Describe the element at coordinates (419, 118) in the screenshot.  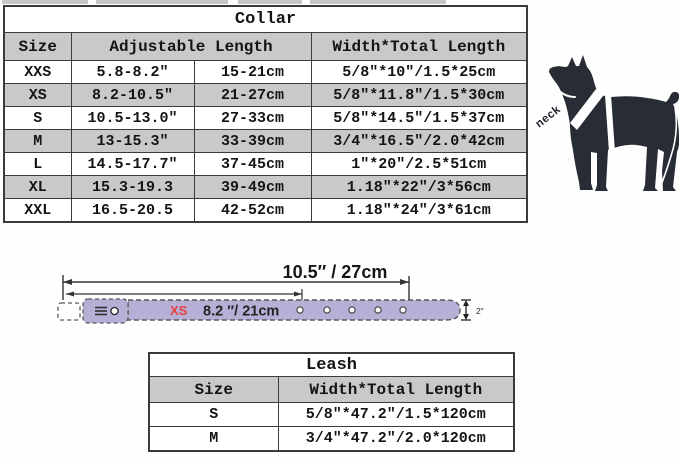
I see `width-total-cell: 5/8″*14.5″/1.5*37cm` at that location.